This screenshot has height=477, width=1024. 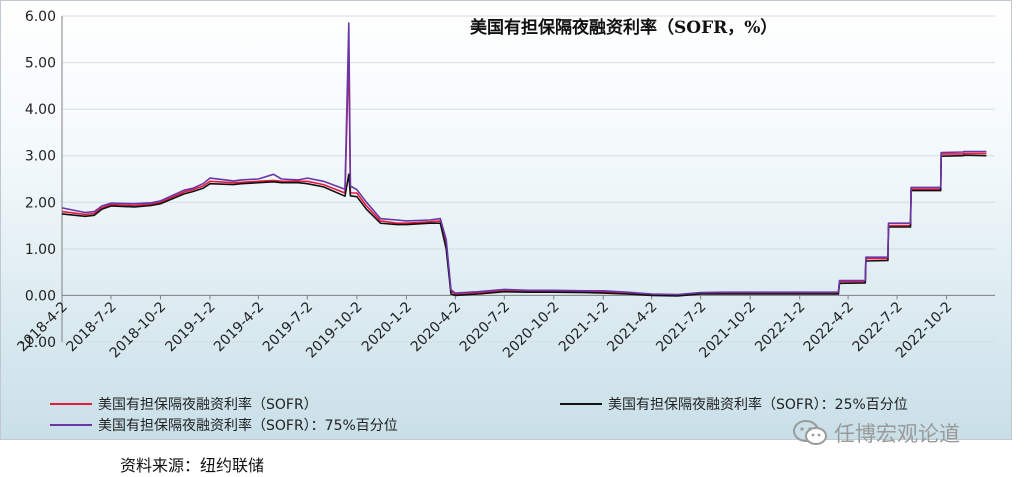 I want to click on y-tick-label: 6.00, so click(x=40, y=17).